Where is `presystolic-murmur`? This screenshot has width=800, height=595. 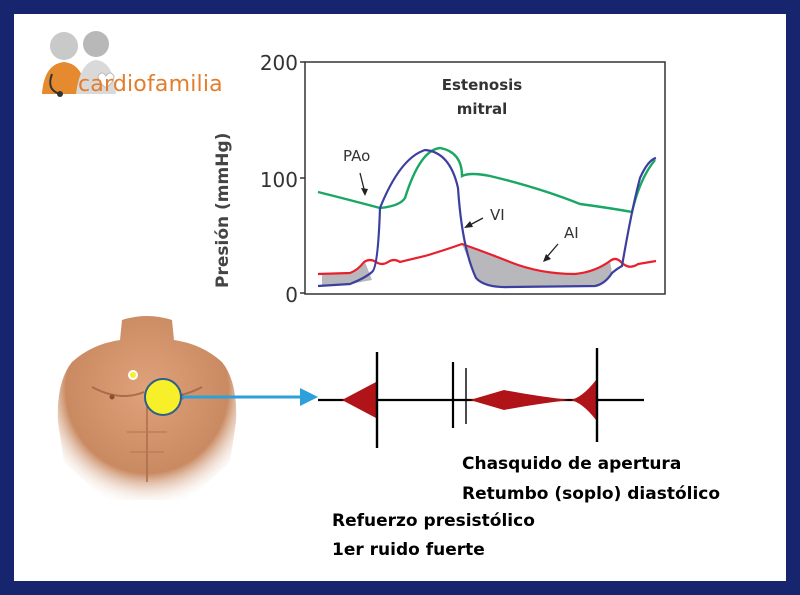
presystolic-murmur is located at coordinates (359, 400).